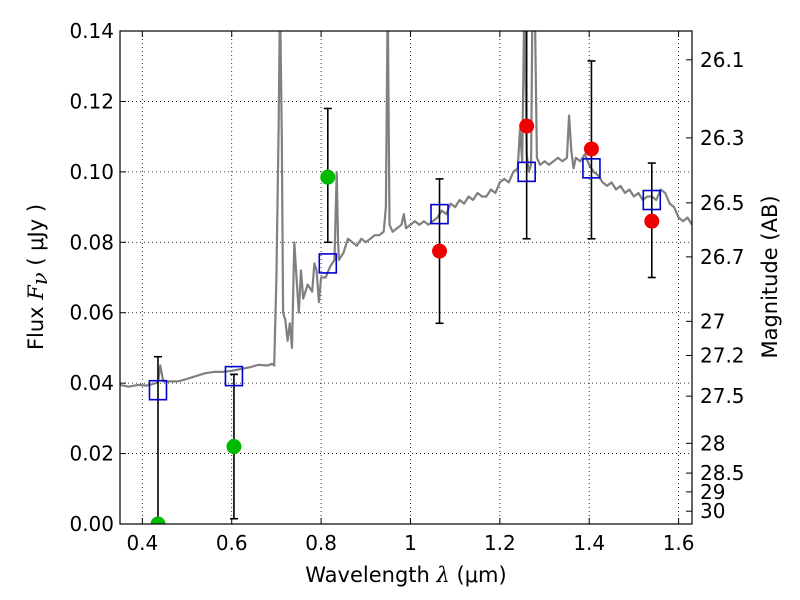  I want to click on x-tick-label: 0.4, so click(142, 543).